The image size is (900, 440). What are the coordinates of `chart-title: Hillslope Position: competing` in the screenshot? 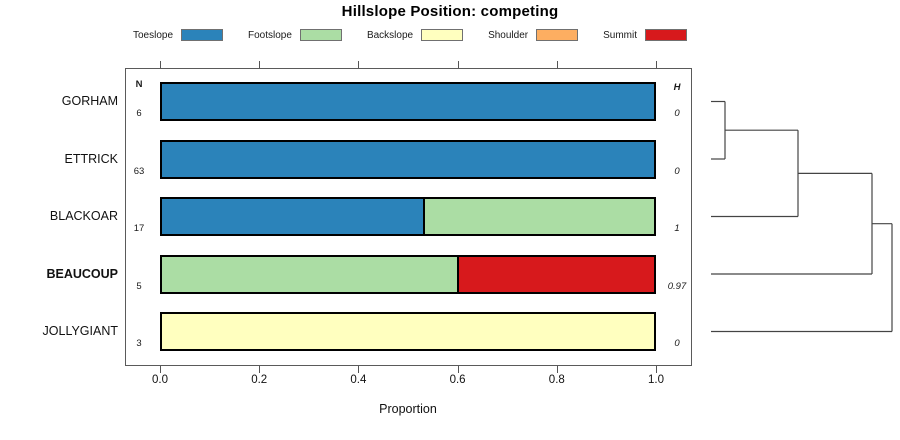 It's located at (450, 11).